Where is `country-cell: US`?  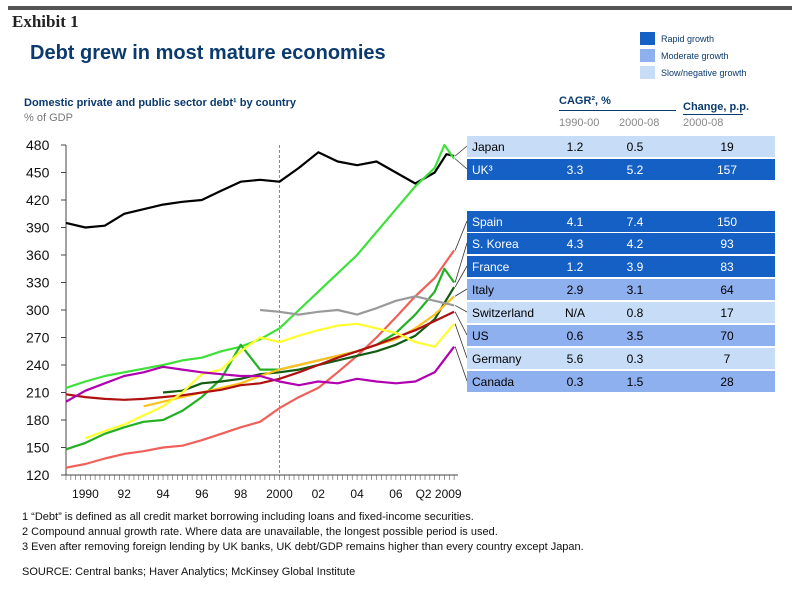
country-cell: US is located at coordinates (480, 335).